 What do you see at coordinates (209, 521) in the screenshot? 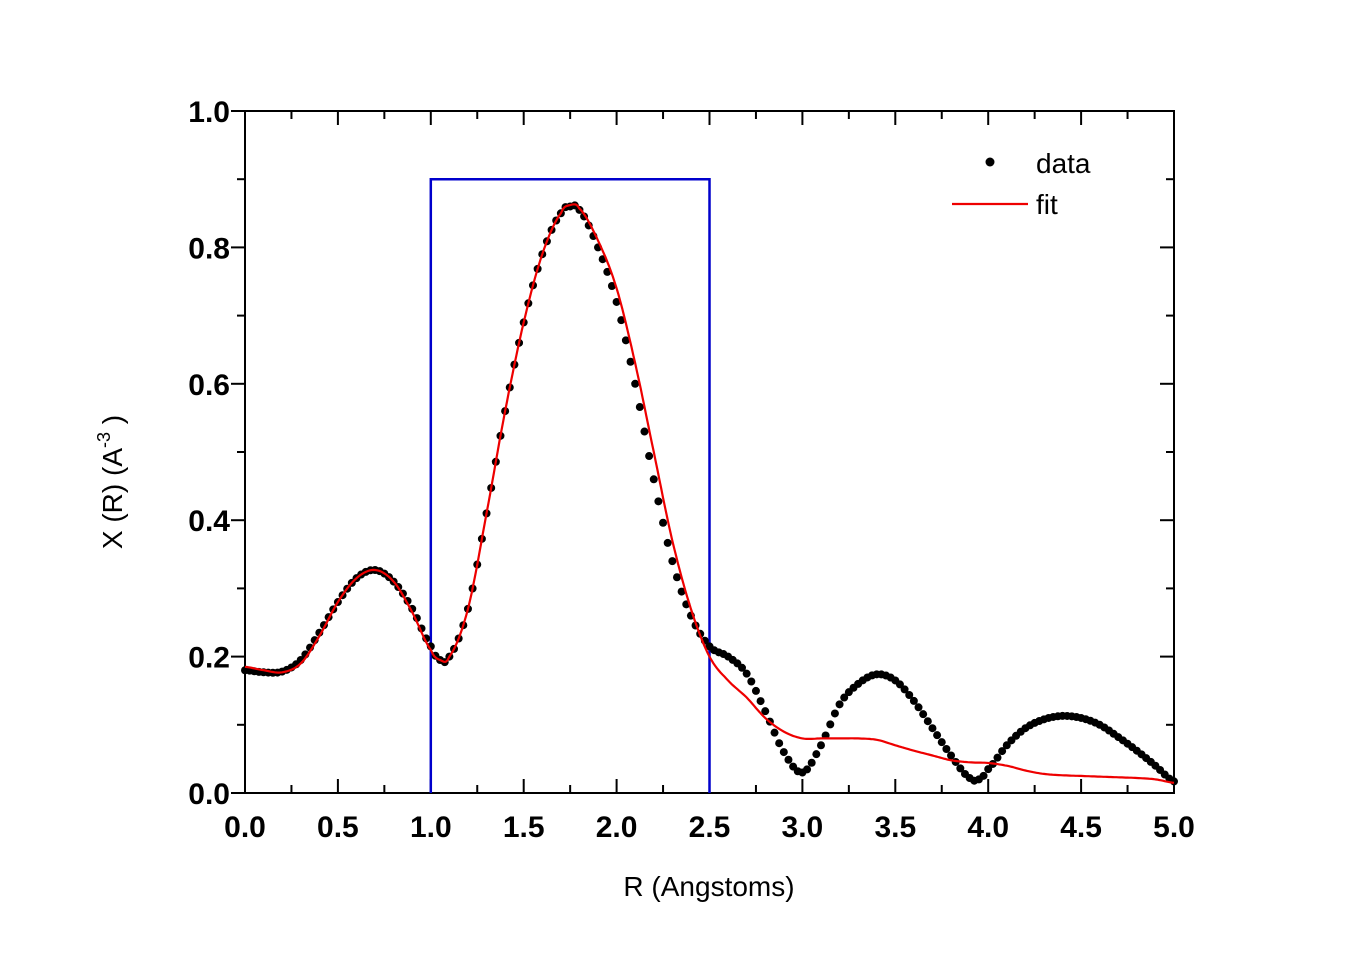
I see `y-tick-label: 0.4` at bounding box center [209, 521].